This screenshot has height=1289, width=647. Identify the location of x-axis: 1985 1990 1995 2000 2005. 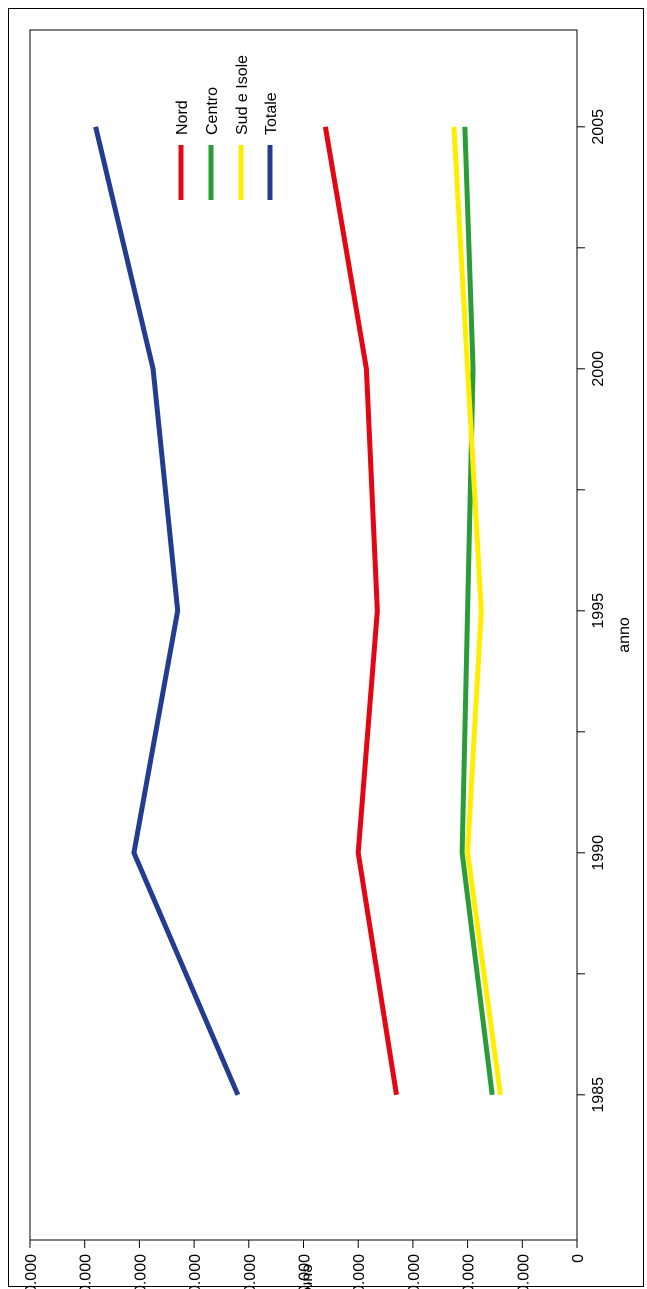
(592, 611).